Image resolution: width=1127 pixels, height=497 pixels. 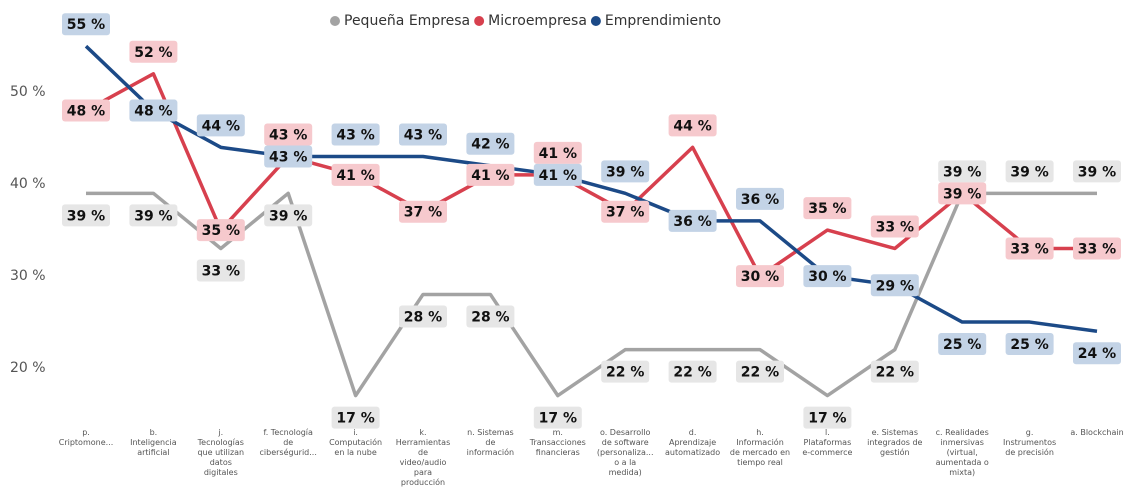 I want to click on data-label: 30 %, so click(x=827, y=276).